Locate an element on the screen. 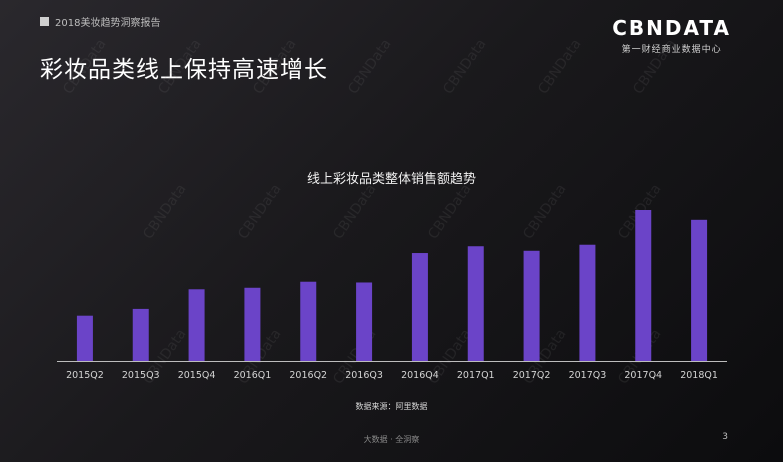  bar-2016Q4 is located at coordinates (419, 307).